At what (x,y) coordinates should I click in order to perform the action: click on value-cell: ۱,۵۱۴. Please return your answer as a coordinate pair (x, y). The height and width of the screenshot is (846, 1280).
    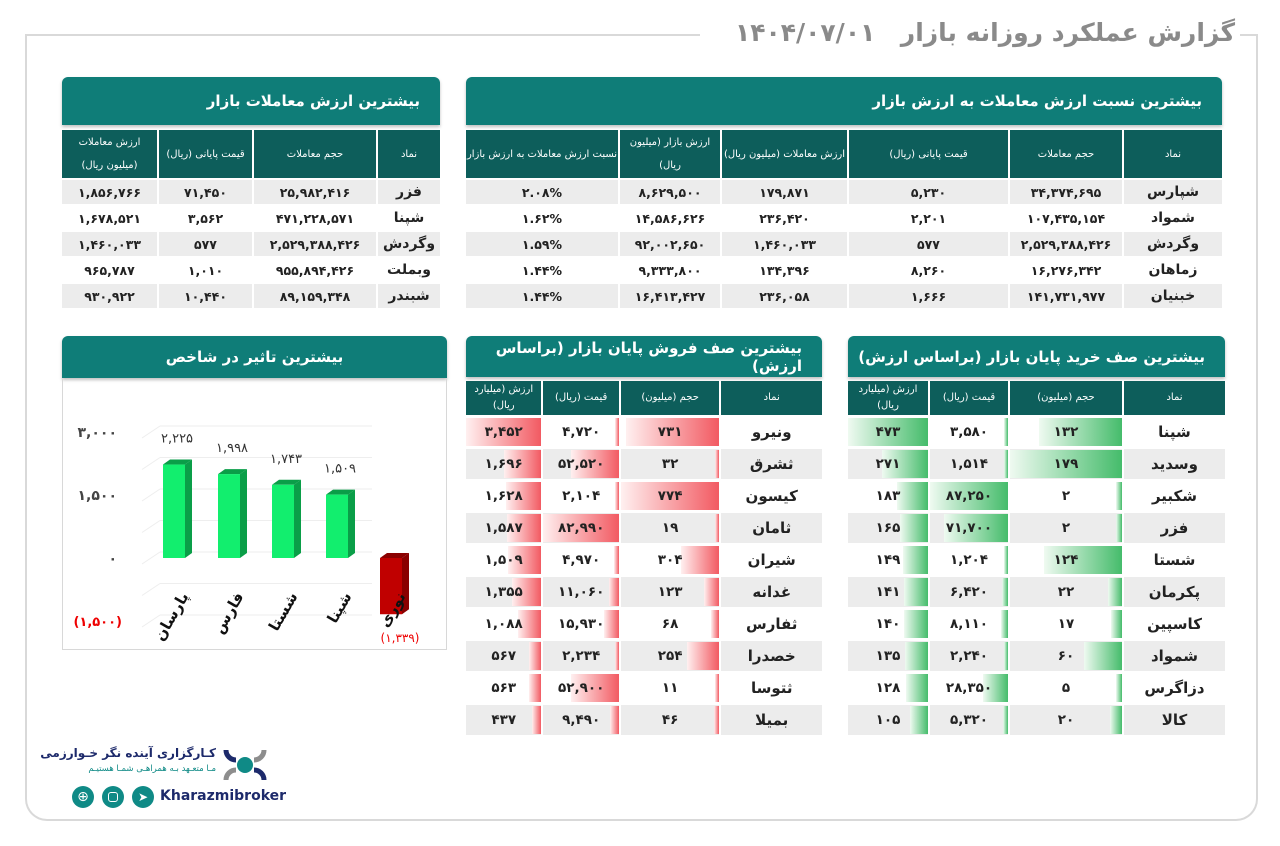
    Looking at the image, I should click on (969, 464).